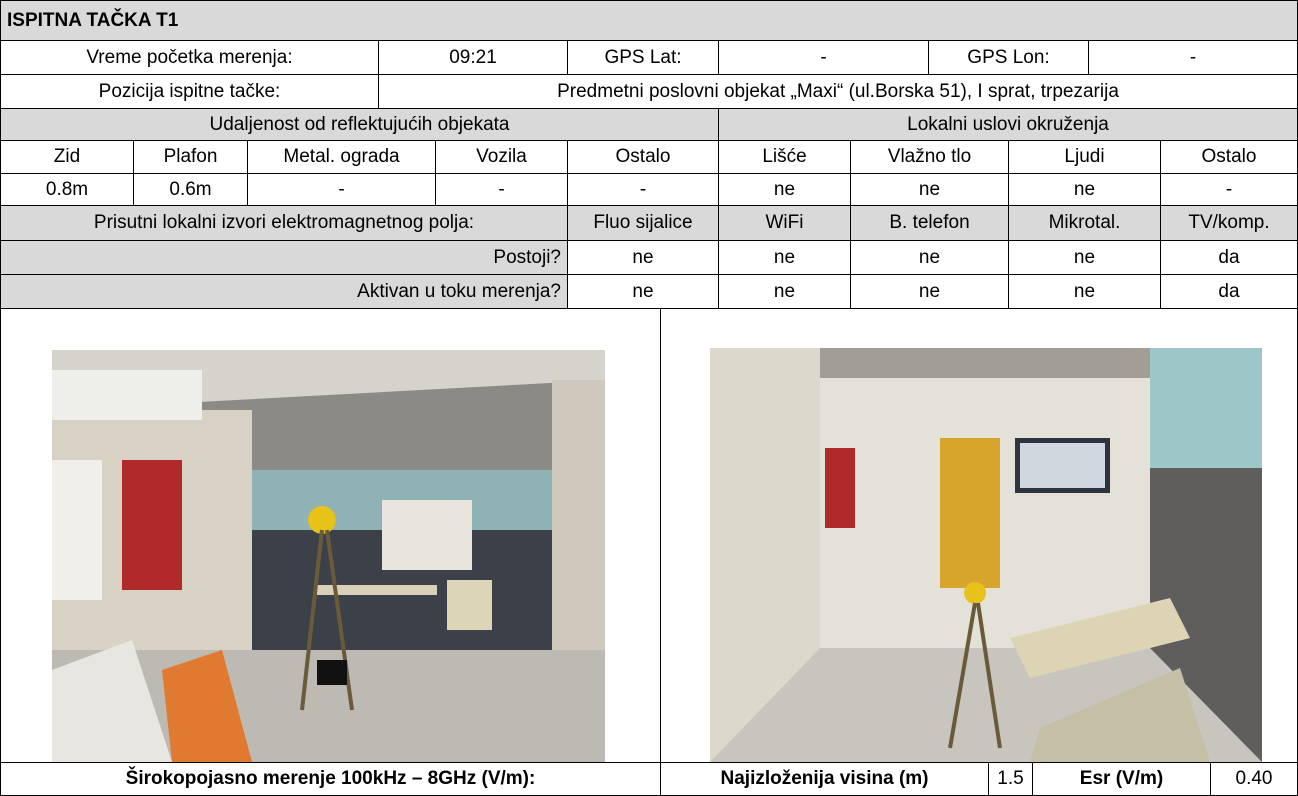 Image resolution: width=1298 pixels, height=796 pixels. What do you see at coordinates (67, 189) in the screenshot?
I see `value-cell: 0.8m` at bounding box center [67, 189].